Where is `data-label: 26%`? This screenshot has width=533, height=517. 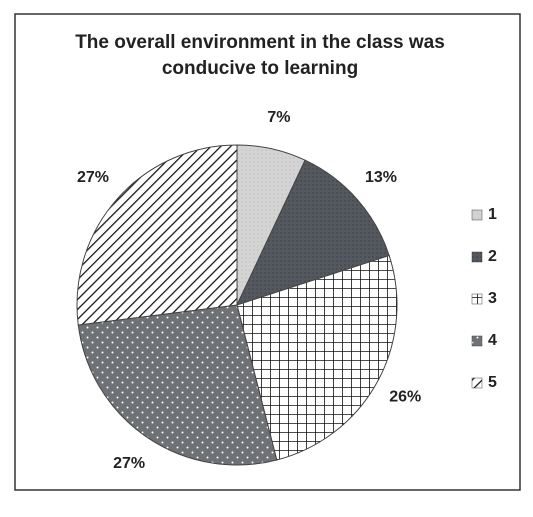 data-label: 26% is located at coordinates (405, 397).